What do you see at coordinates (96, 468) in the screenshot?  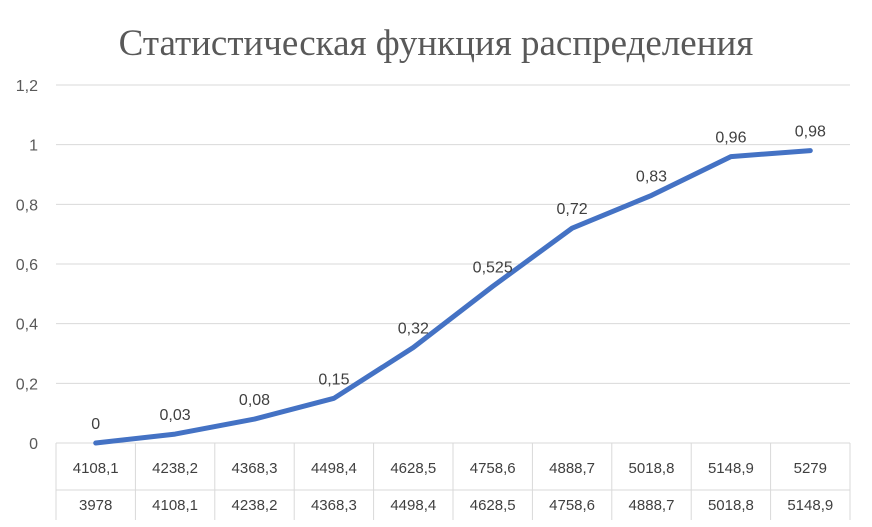 I see `x-category-label-top: 4108,1` at bounding box center [96, 468].